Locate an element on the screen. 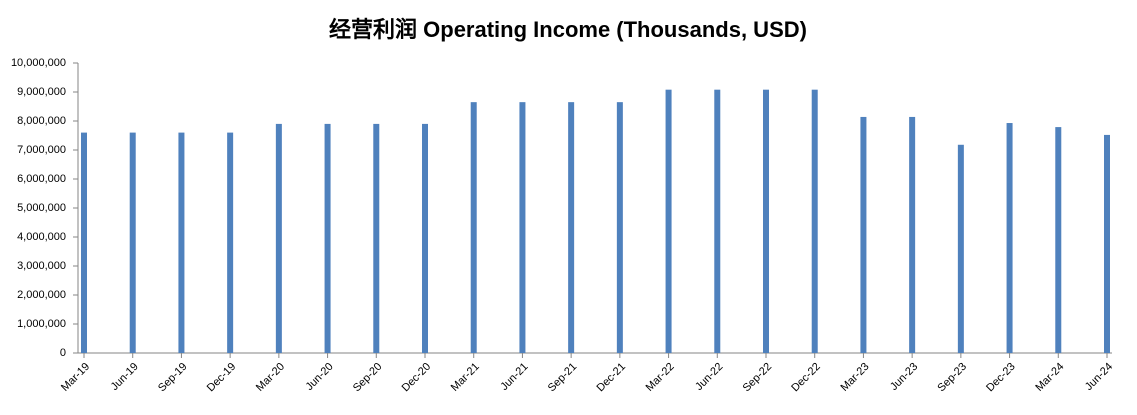  x-tick-label: Mar-19 is located at coordinates (75, 377).